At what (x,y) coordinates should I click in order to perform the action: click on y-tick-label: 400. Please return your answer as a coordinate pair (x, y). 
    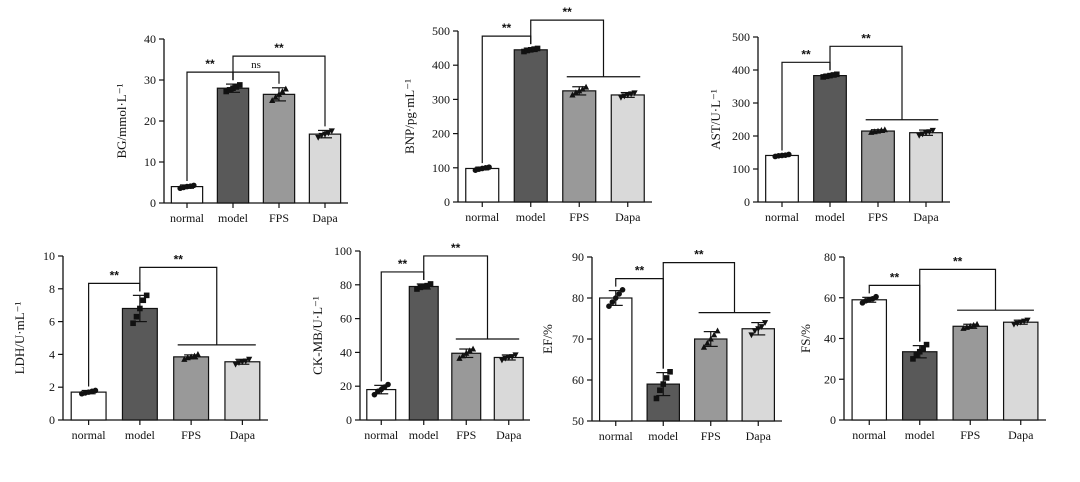
    Looking at the image, I should click on (741, 70).